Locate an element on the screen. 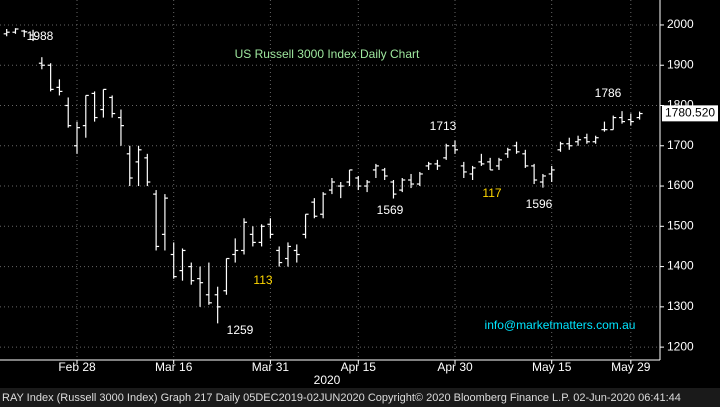 This screenshot has width=720, height=407. footer-bar is located at coordinates (360, 397).